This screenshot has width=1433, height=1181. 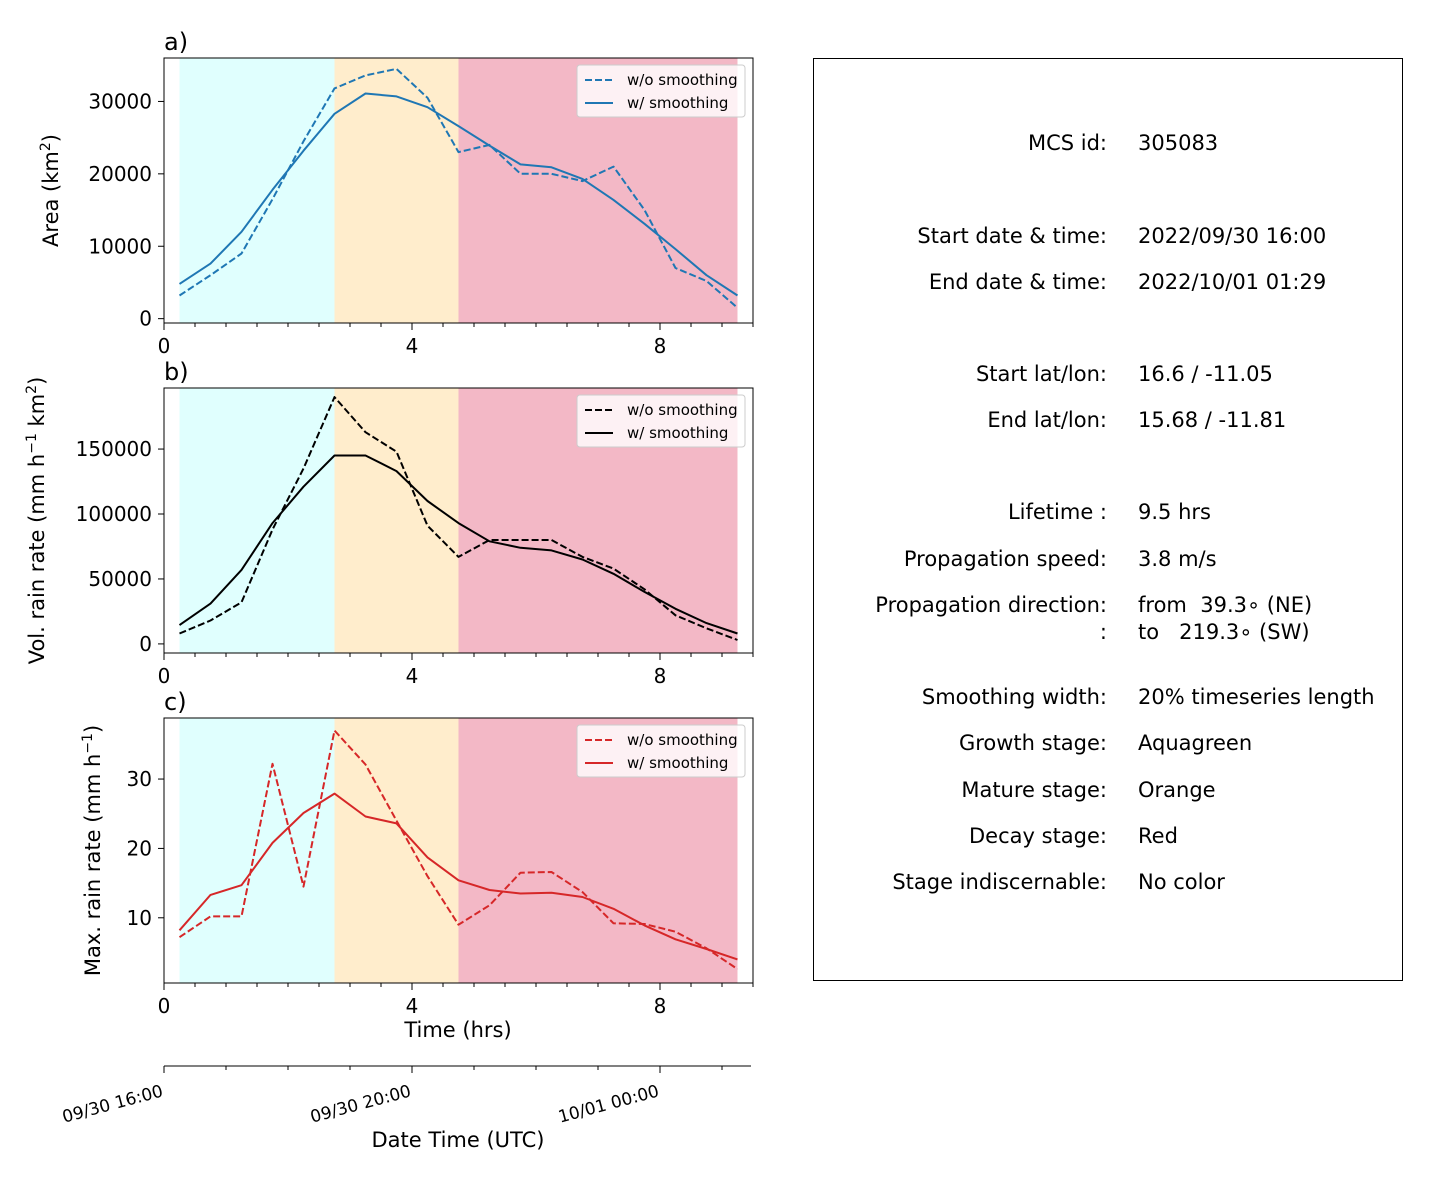 What do you see at coordinates (114, 449) in the screenshot?
I see `y-tick-label: 150000` at bounding box center [114, 449].